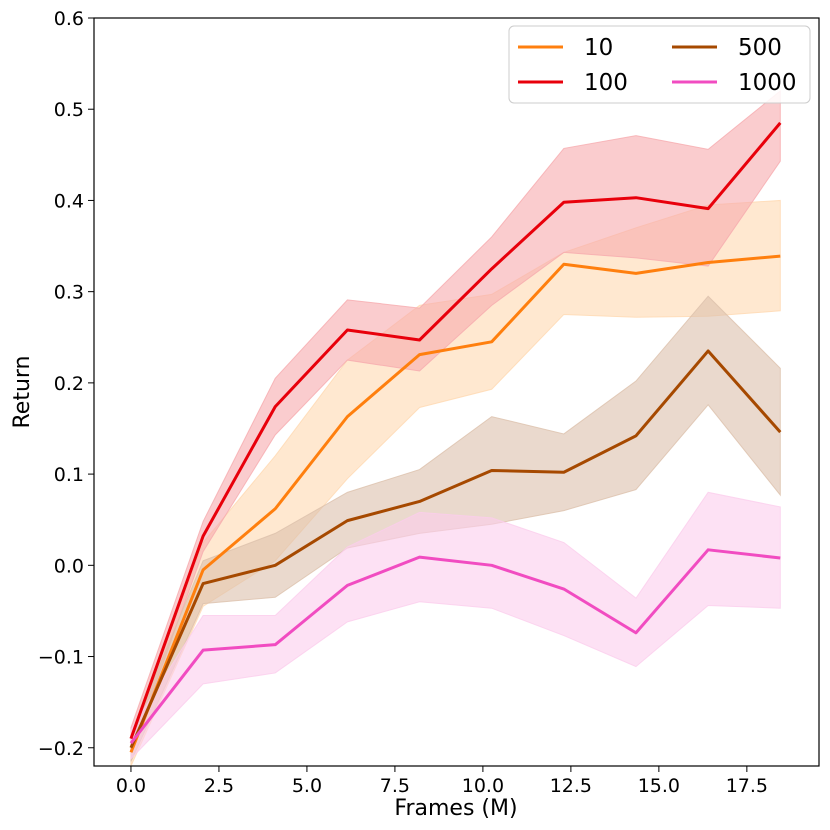  I want to click on x-tick-label: 0.0, so click(131, 786).